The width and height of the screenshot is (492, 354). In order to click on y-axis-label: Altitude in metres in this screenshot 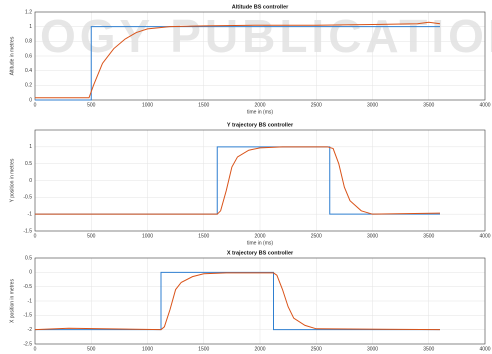, I will do `click(12, 55)`.